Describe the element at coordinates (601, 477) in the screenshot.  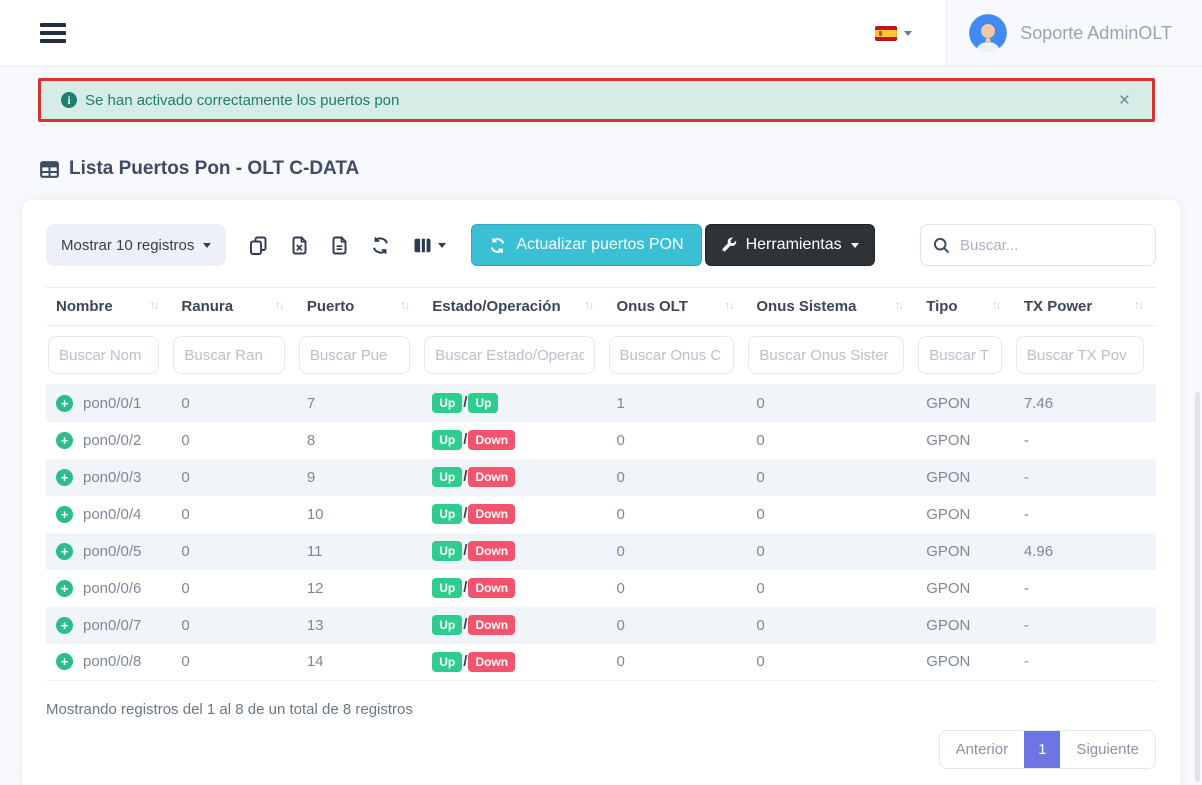
I see `table-row: + pon0/0/3 0 9 Up / Down 0 0 GPON -` at that location.